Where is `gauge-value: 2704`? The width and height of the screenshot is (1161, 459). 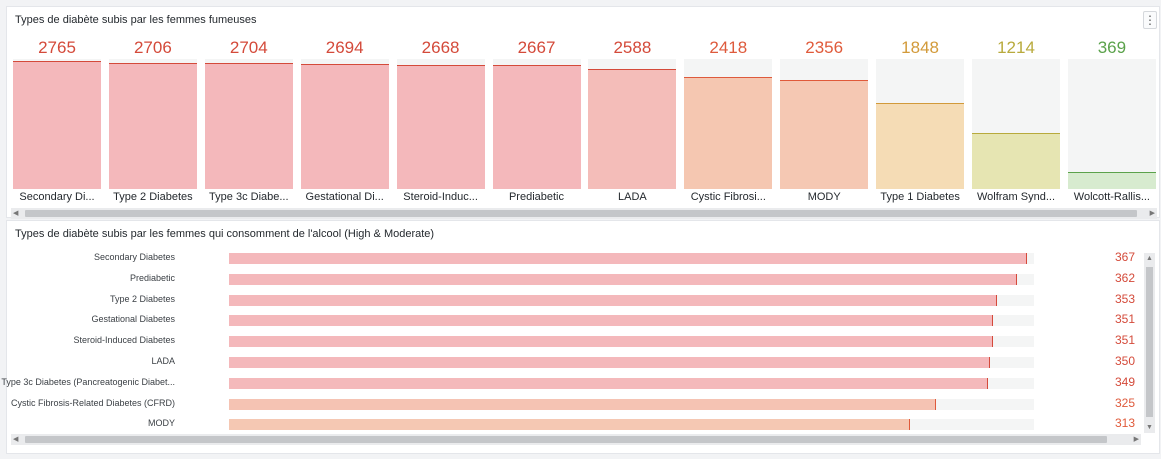
gauge-value: 2704 is located at coordinates (248, 47).